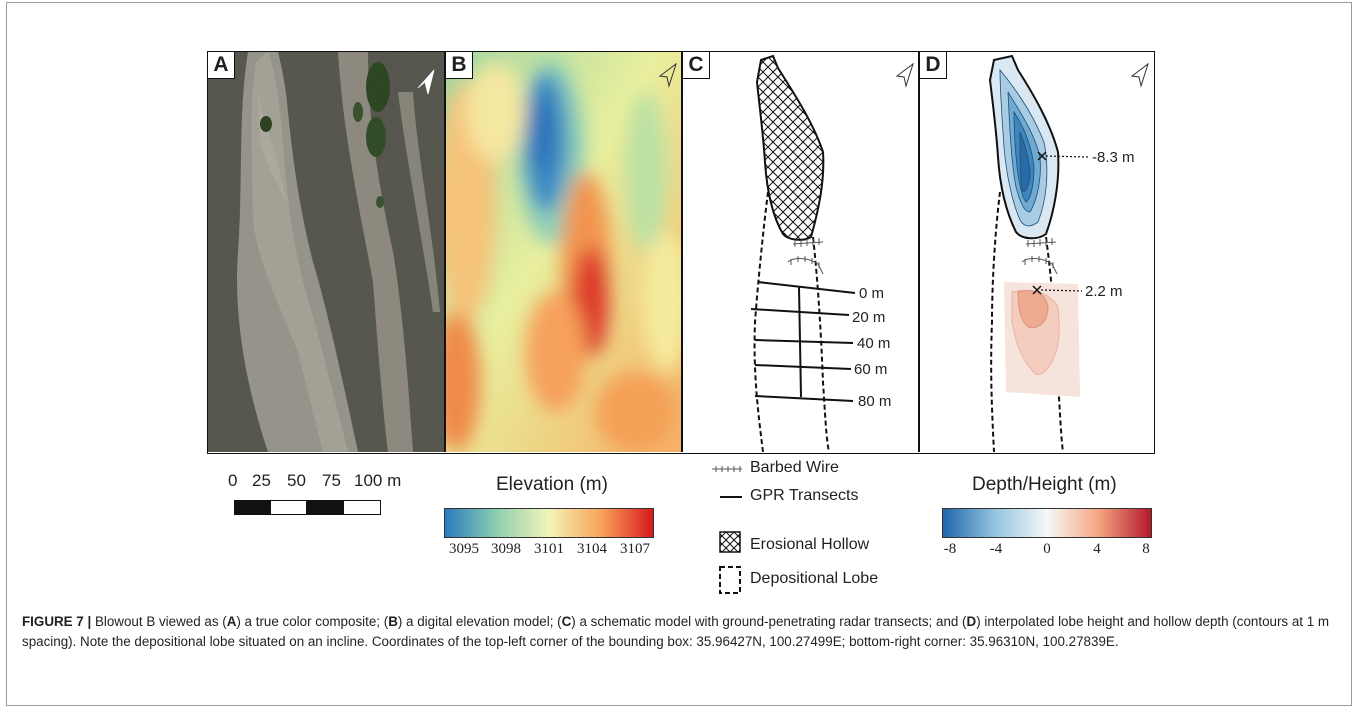  Describe the element at coordinates (810, 544) in the screenshot. I see `legend-erosional-hollow: Erosional Hollow` at that location.